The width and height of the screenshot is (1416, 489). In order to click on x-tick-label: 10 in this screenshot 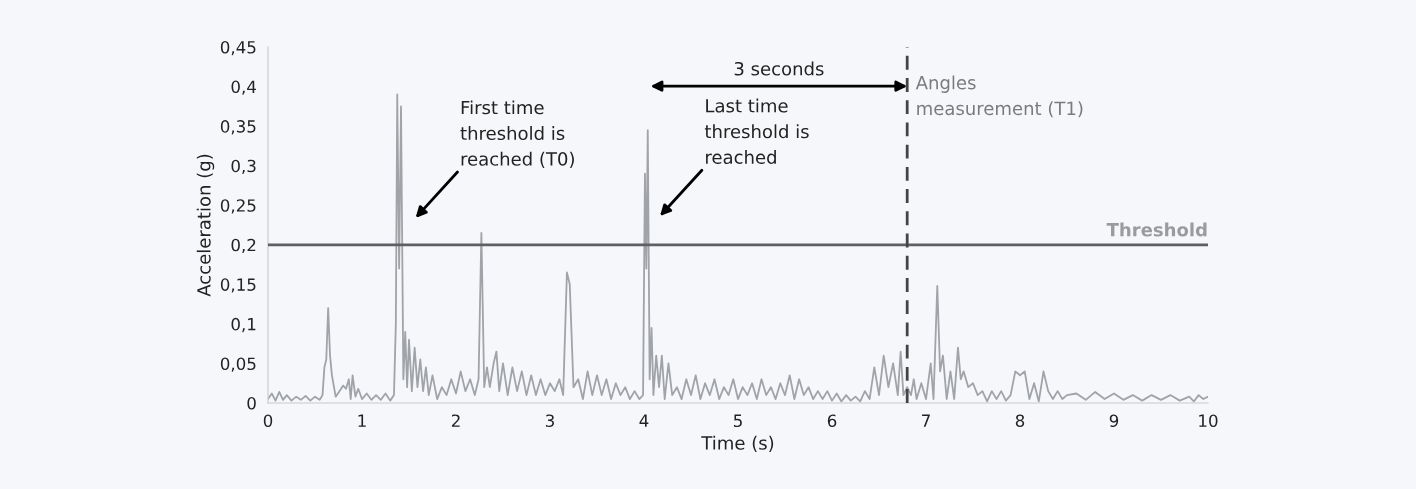, I will do `click(1208, 421)`.